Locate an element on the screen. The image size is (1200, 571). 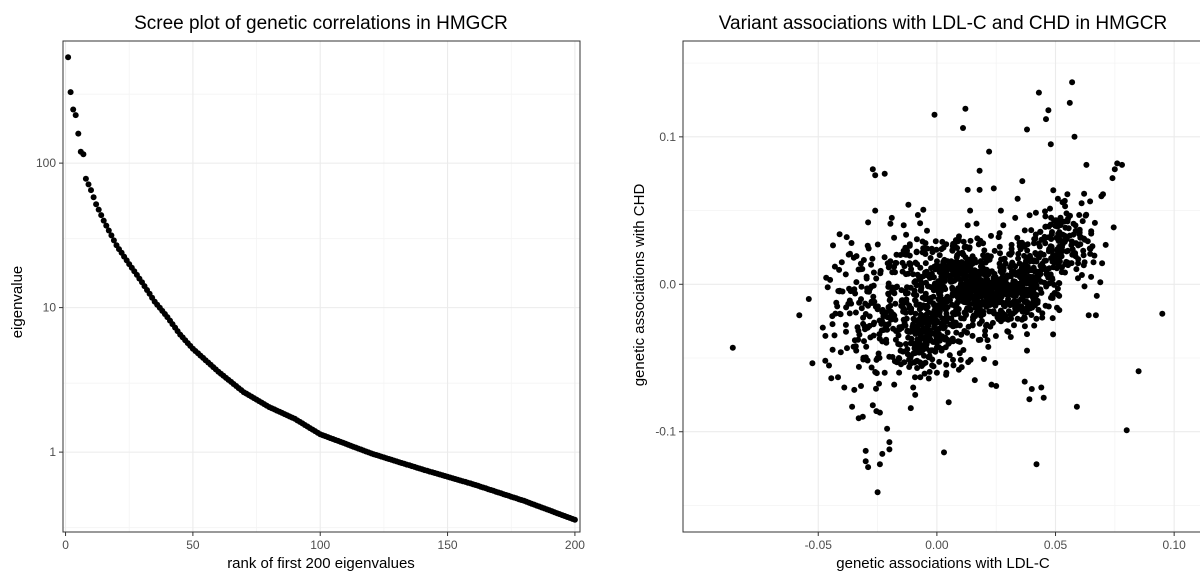
scree-plot-y-tick-label: 100 is located at coordinates (46, 163).